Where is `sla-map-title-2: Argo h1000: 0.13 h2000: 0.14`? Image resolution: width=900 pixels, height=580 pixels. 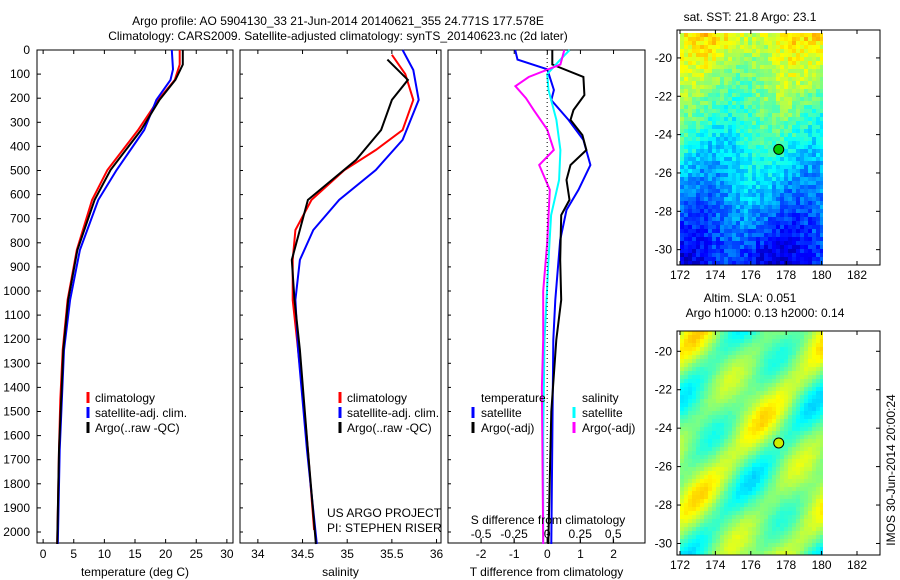 sla-map-title-2: Argo h1000: 0.13 h2000: 0.14 is located at coordinates (765, 313).